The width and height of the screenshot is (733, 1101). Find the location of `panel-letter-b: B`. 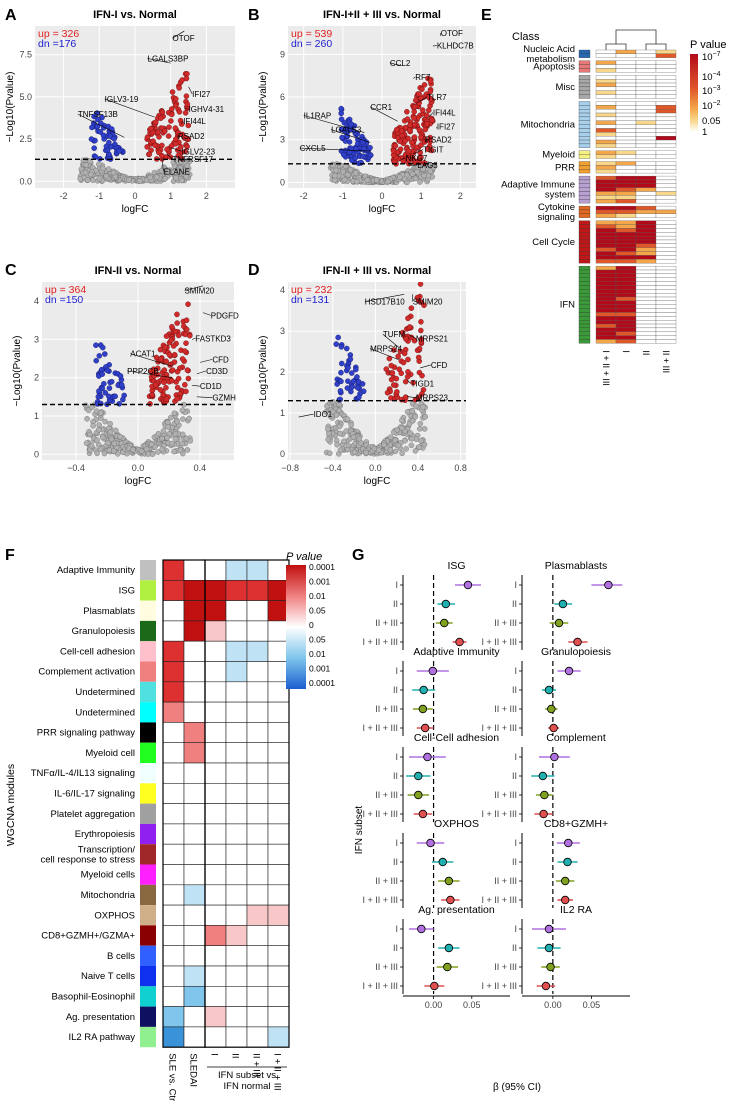

panel-letter-b: B is located at coordinates (254, 15).